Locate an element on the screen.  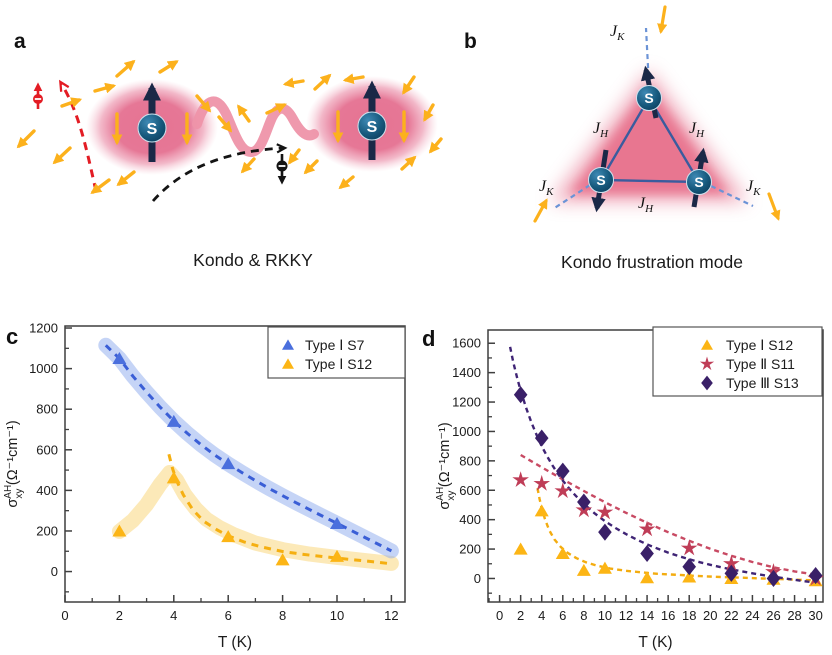
conduction-spin-arrows is located at coordinates (657, 114).